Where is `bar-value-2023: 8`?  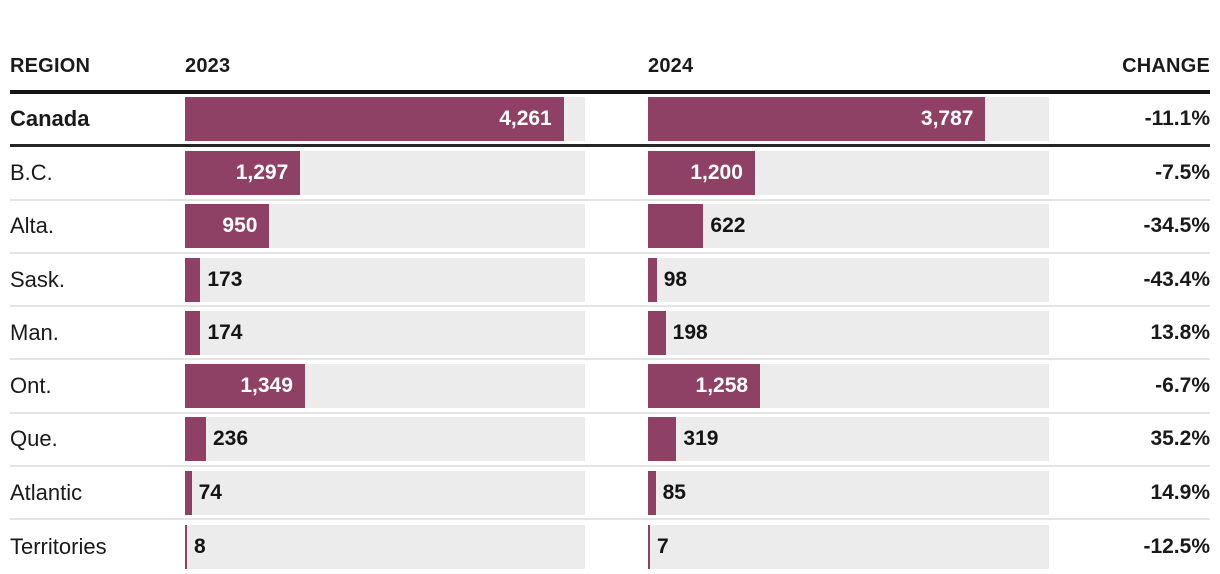
bar-value-2023: 8 is located at coordinates (200, 547).